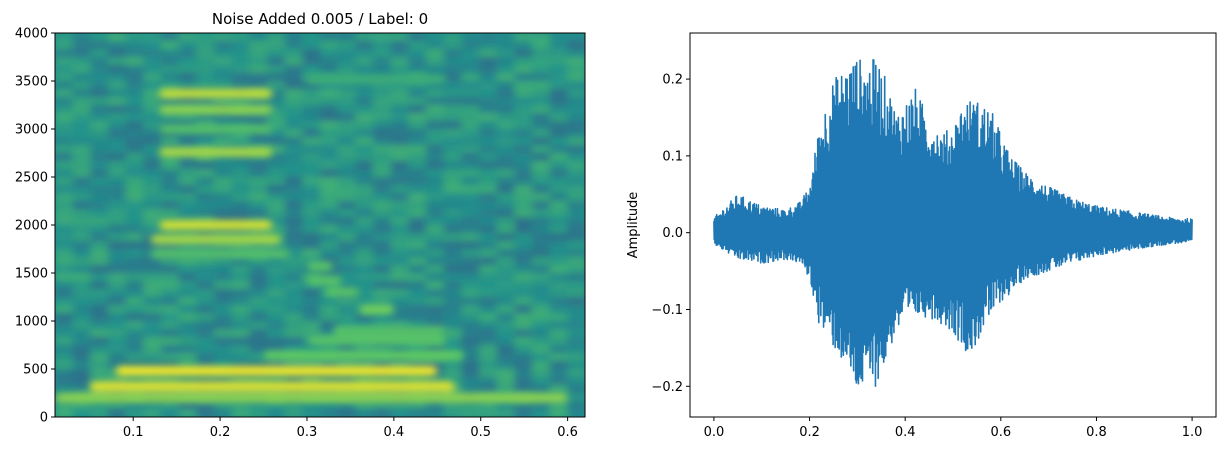 Image resolution: width=1227 pixels, height=451 pixels. I want to click on y-tick-label: 3000, so click(31, 130).